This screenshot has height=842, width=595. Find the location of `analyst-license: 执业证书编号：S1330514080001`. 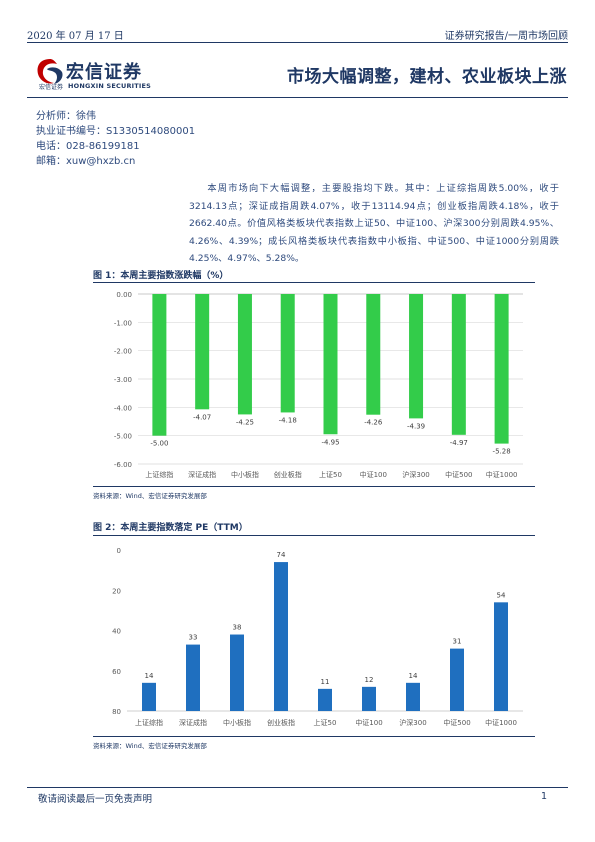

analyst-license: 执业证书编号：S1330514080001 is located at coordinates (116, 131).